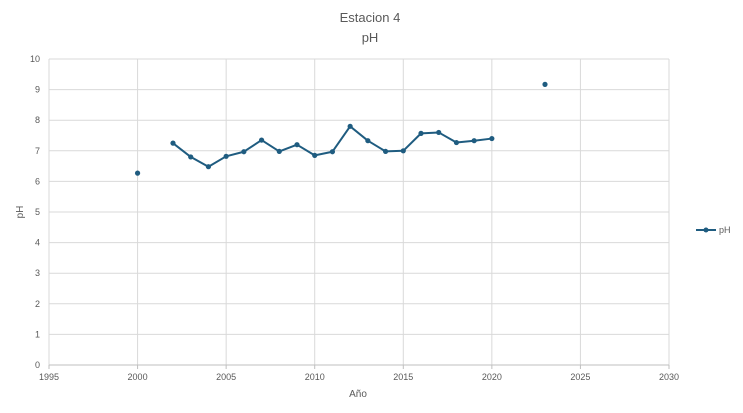  Describe the element at coordinates (37, 334) in the screenshot. I see `y-tick-label: 1` at that location.